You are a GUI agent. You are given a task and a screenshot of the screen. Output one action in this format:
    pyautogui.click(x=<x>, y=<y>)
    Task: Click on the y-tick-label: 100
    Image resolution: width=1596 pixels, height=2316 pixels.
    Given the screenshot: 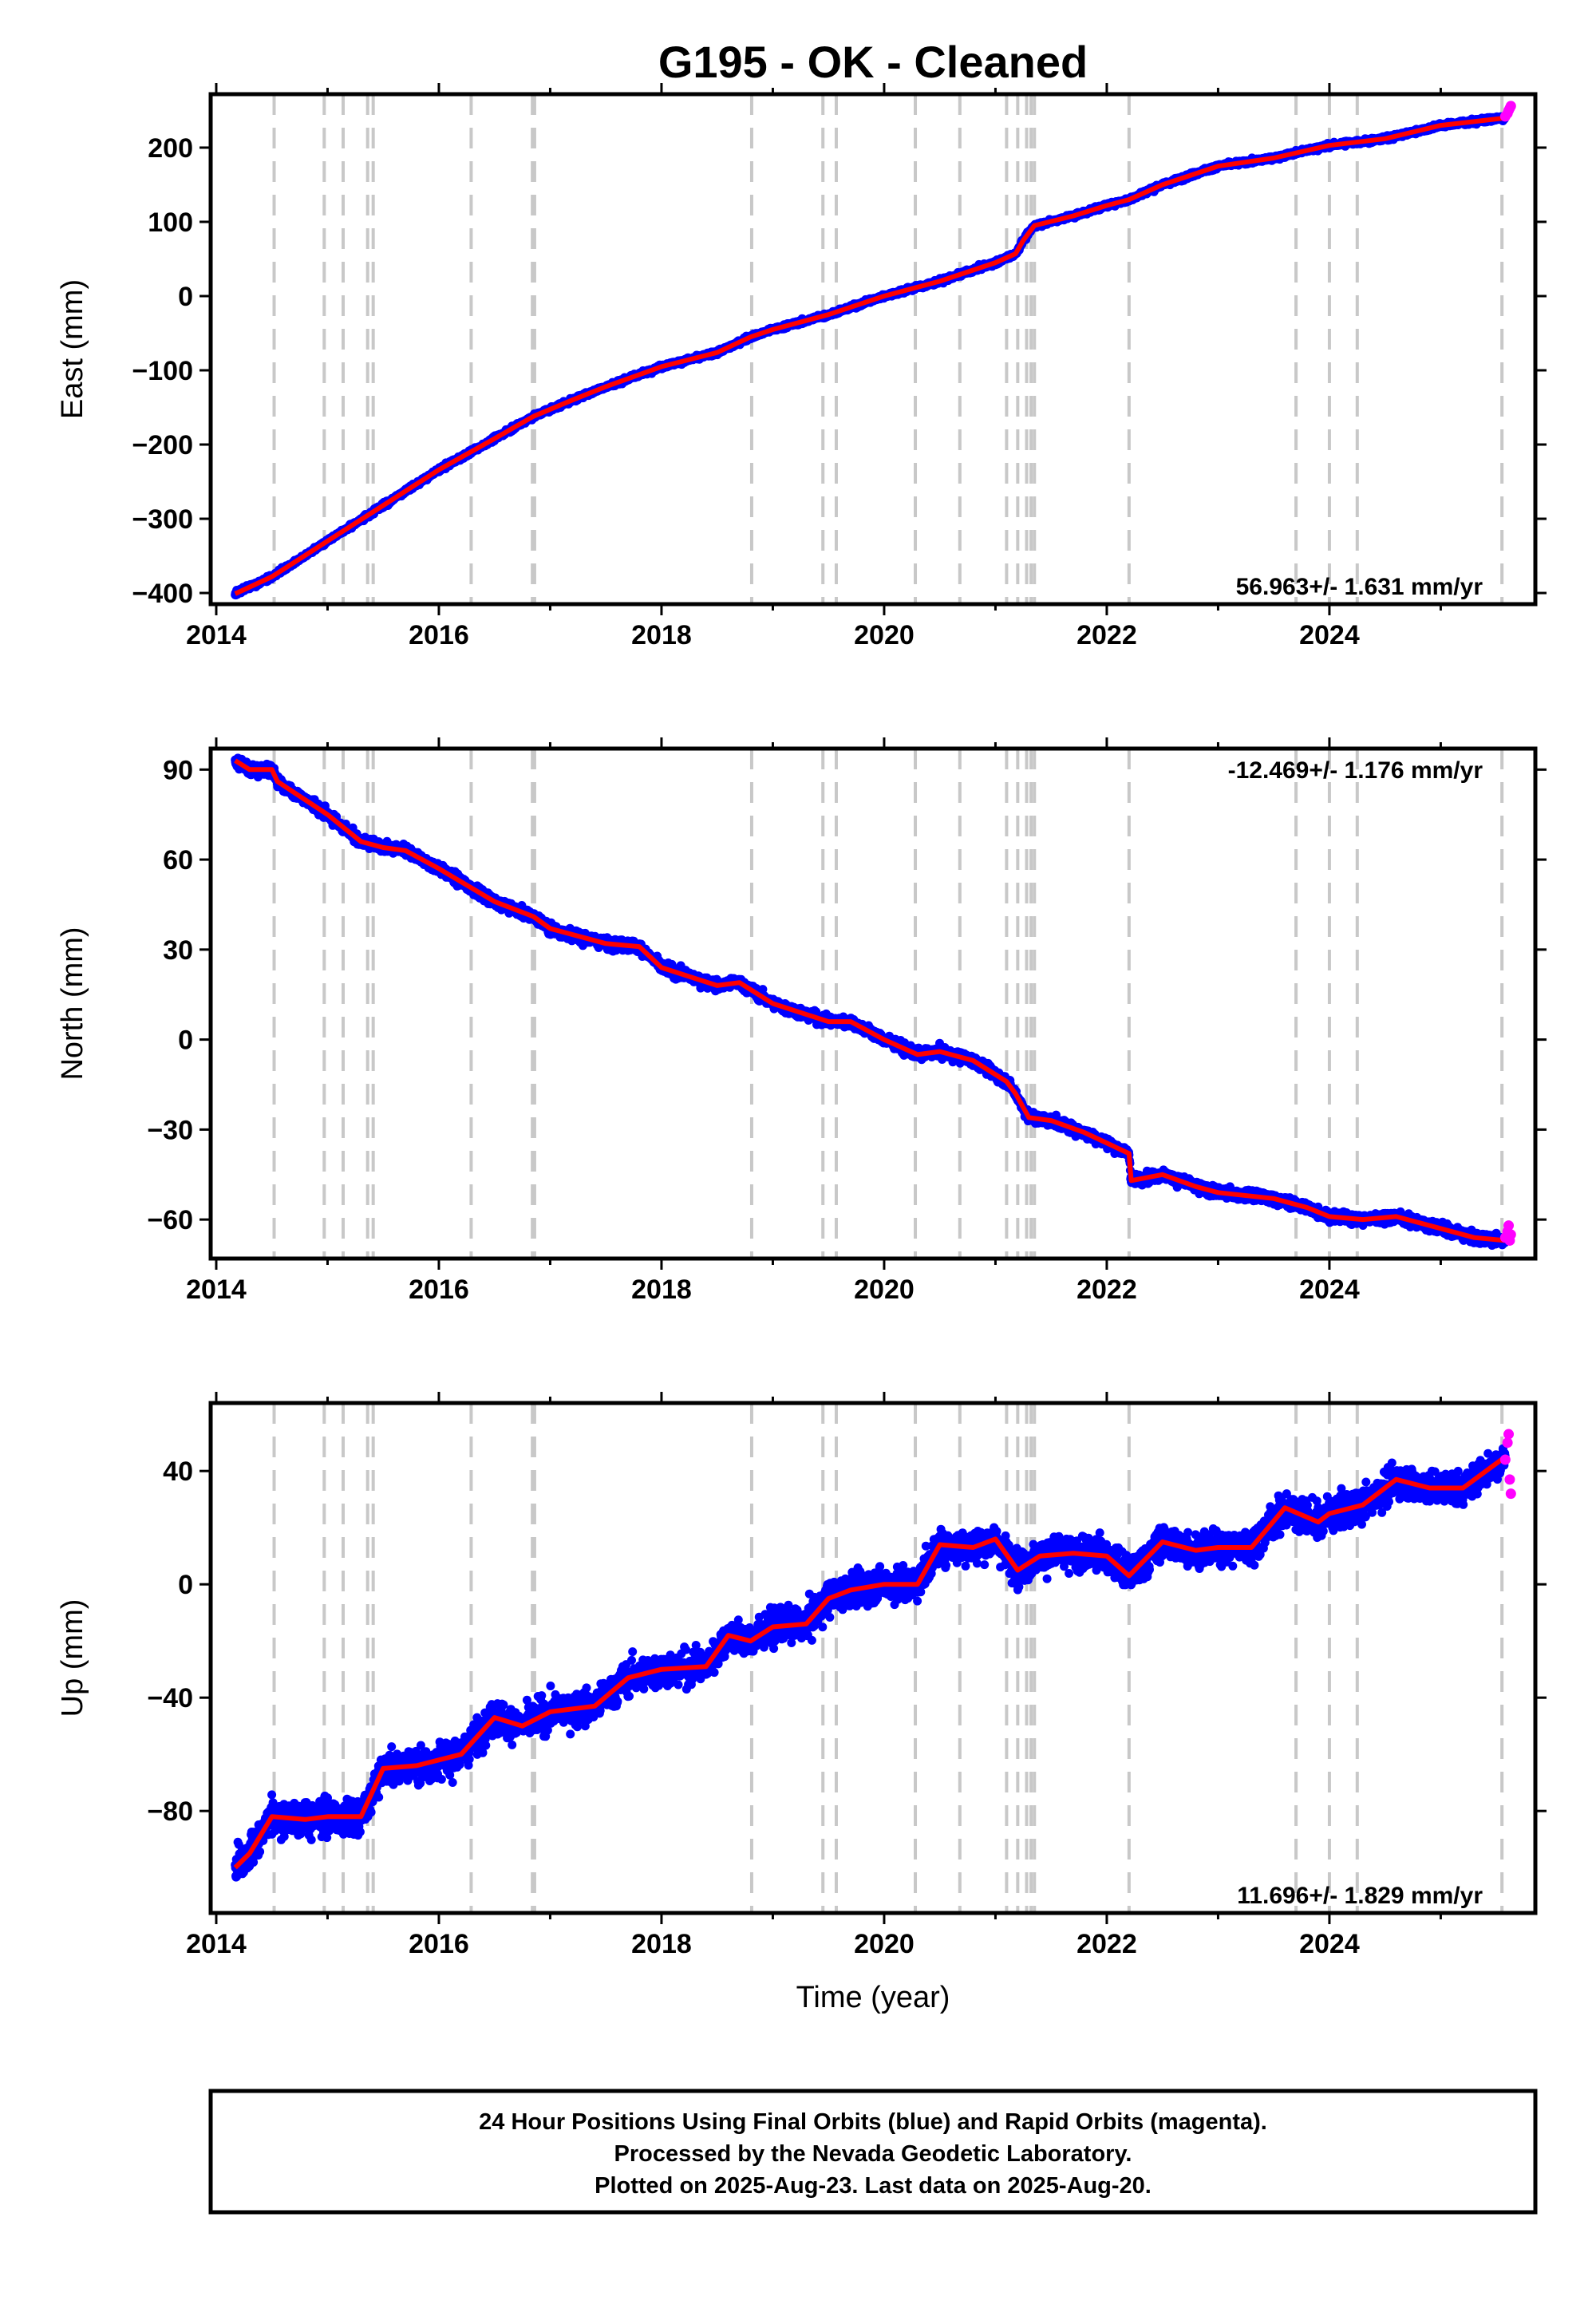 What is the action you would take?
    pyautogui.click(x=170, y=223)
    